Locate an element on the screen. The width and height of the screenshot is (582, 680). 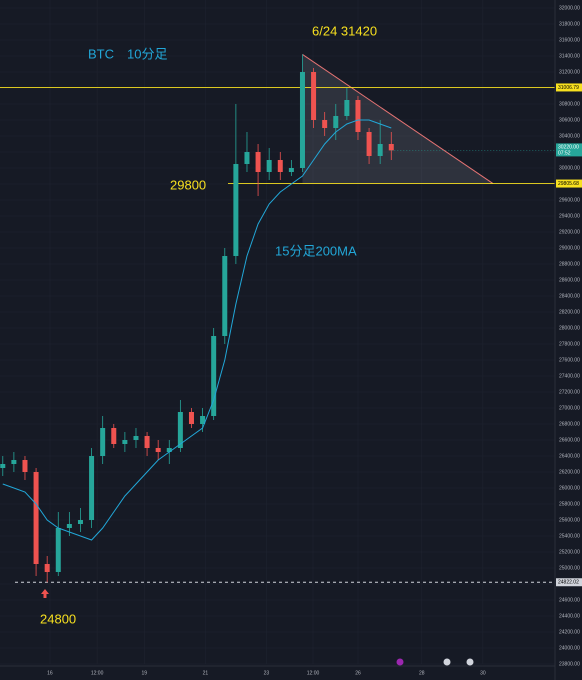
y-tick-label: 31800.00 is located at coordinates (569, 24).